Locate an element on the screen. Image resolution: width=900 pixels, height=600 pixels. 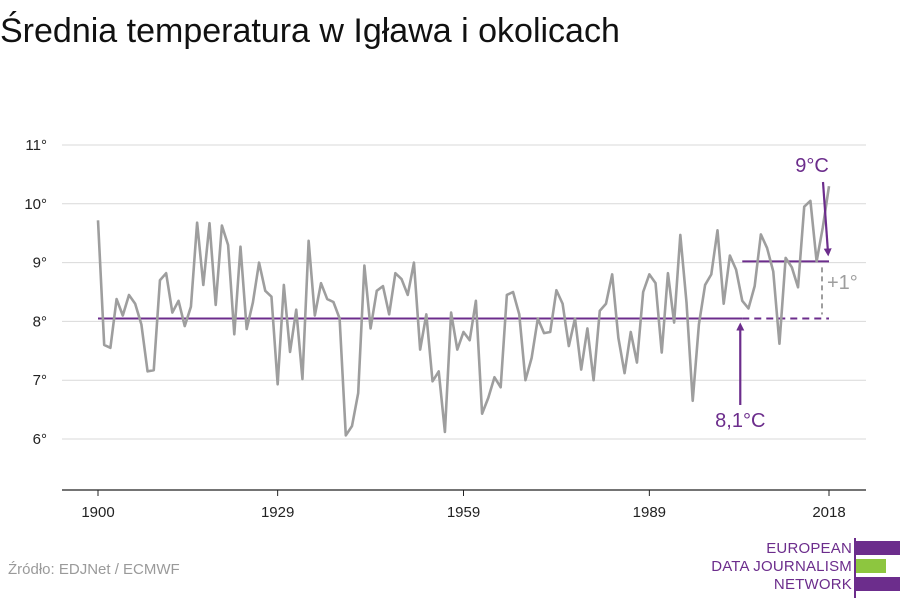
x-tick-label: 1989 is located at coordinates (649, 512).